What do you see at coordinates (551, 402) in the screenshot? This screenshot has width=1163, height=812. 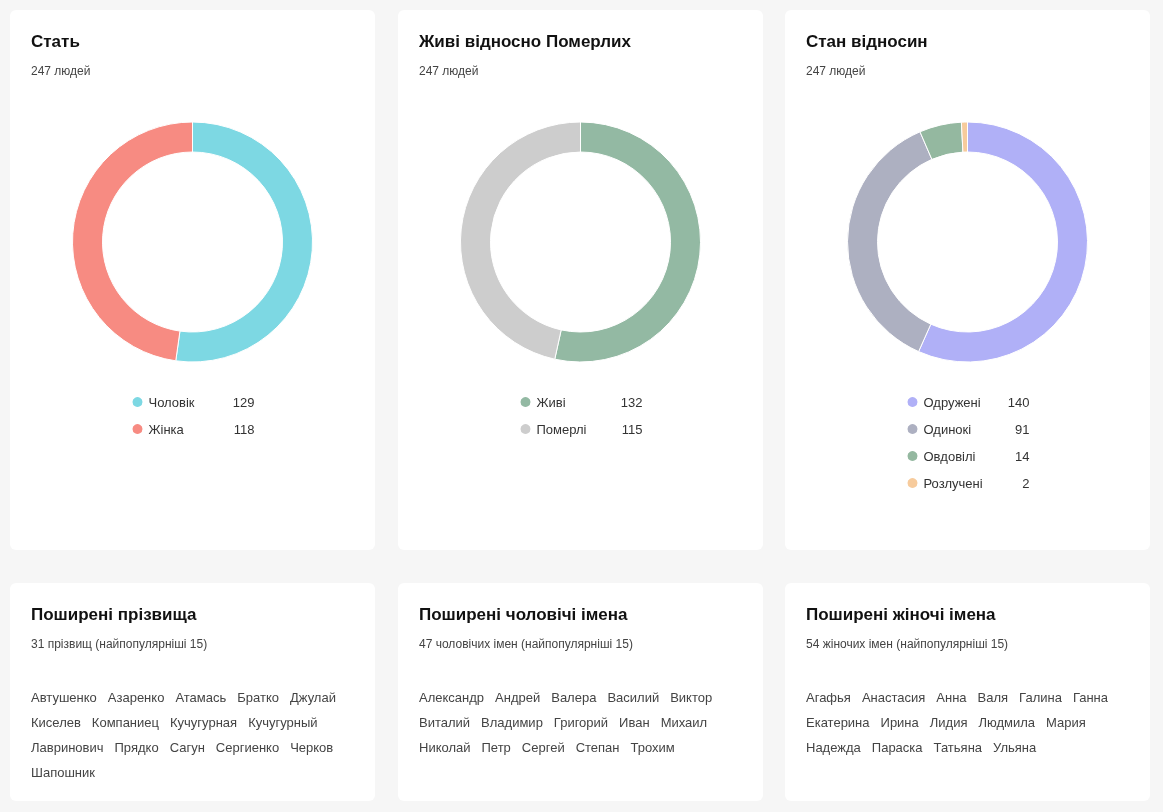 I see `legend-label: Живі` at bounding box center [551, 402].